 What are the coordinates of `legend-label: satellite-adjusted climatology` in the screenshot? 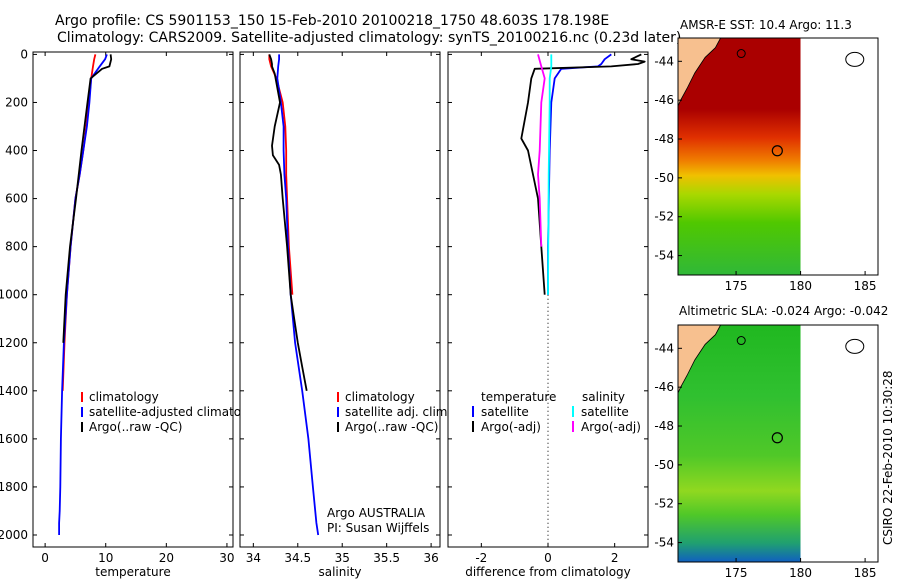 It's located at (178, 412).